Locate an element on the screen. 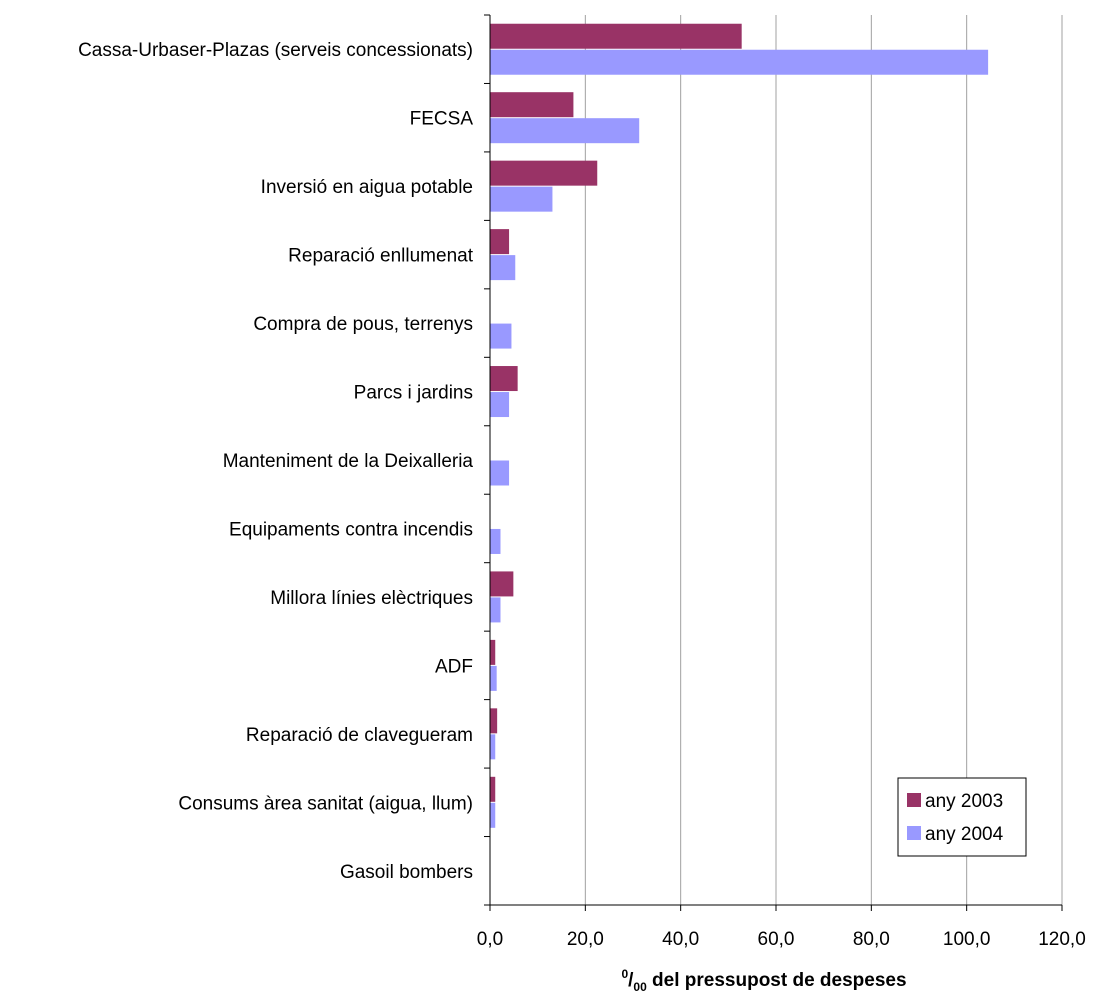  category-label: Consums àrea sanitat (aigua, llum) is located at coordinates (325, 803).